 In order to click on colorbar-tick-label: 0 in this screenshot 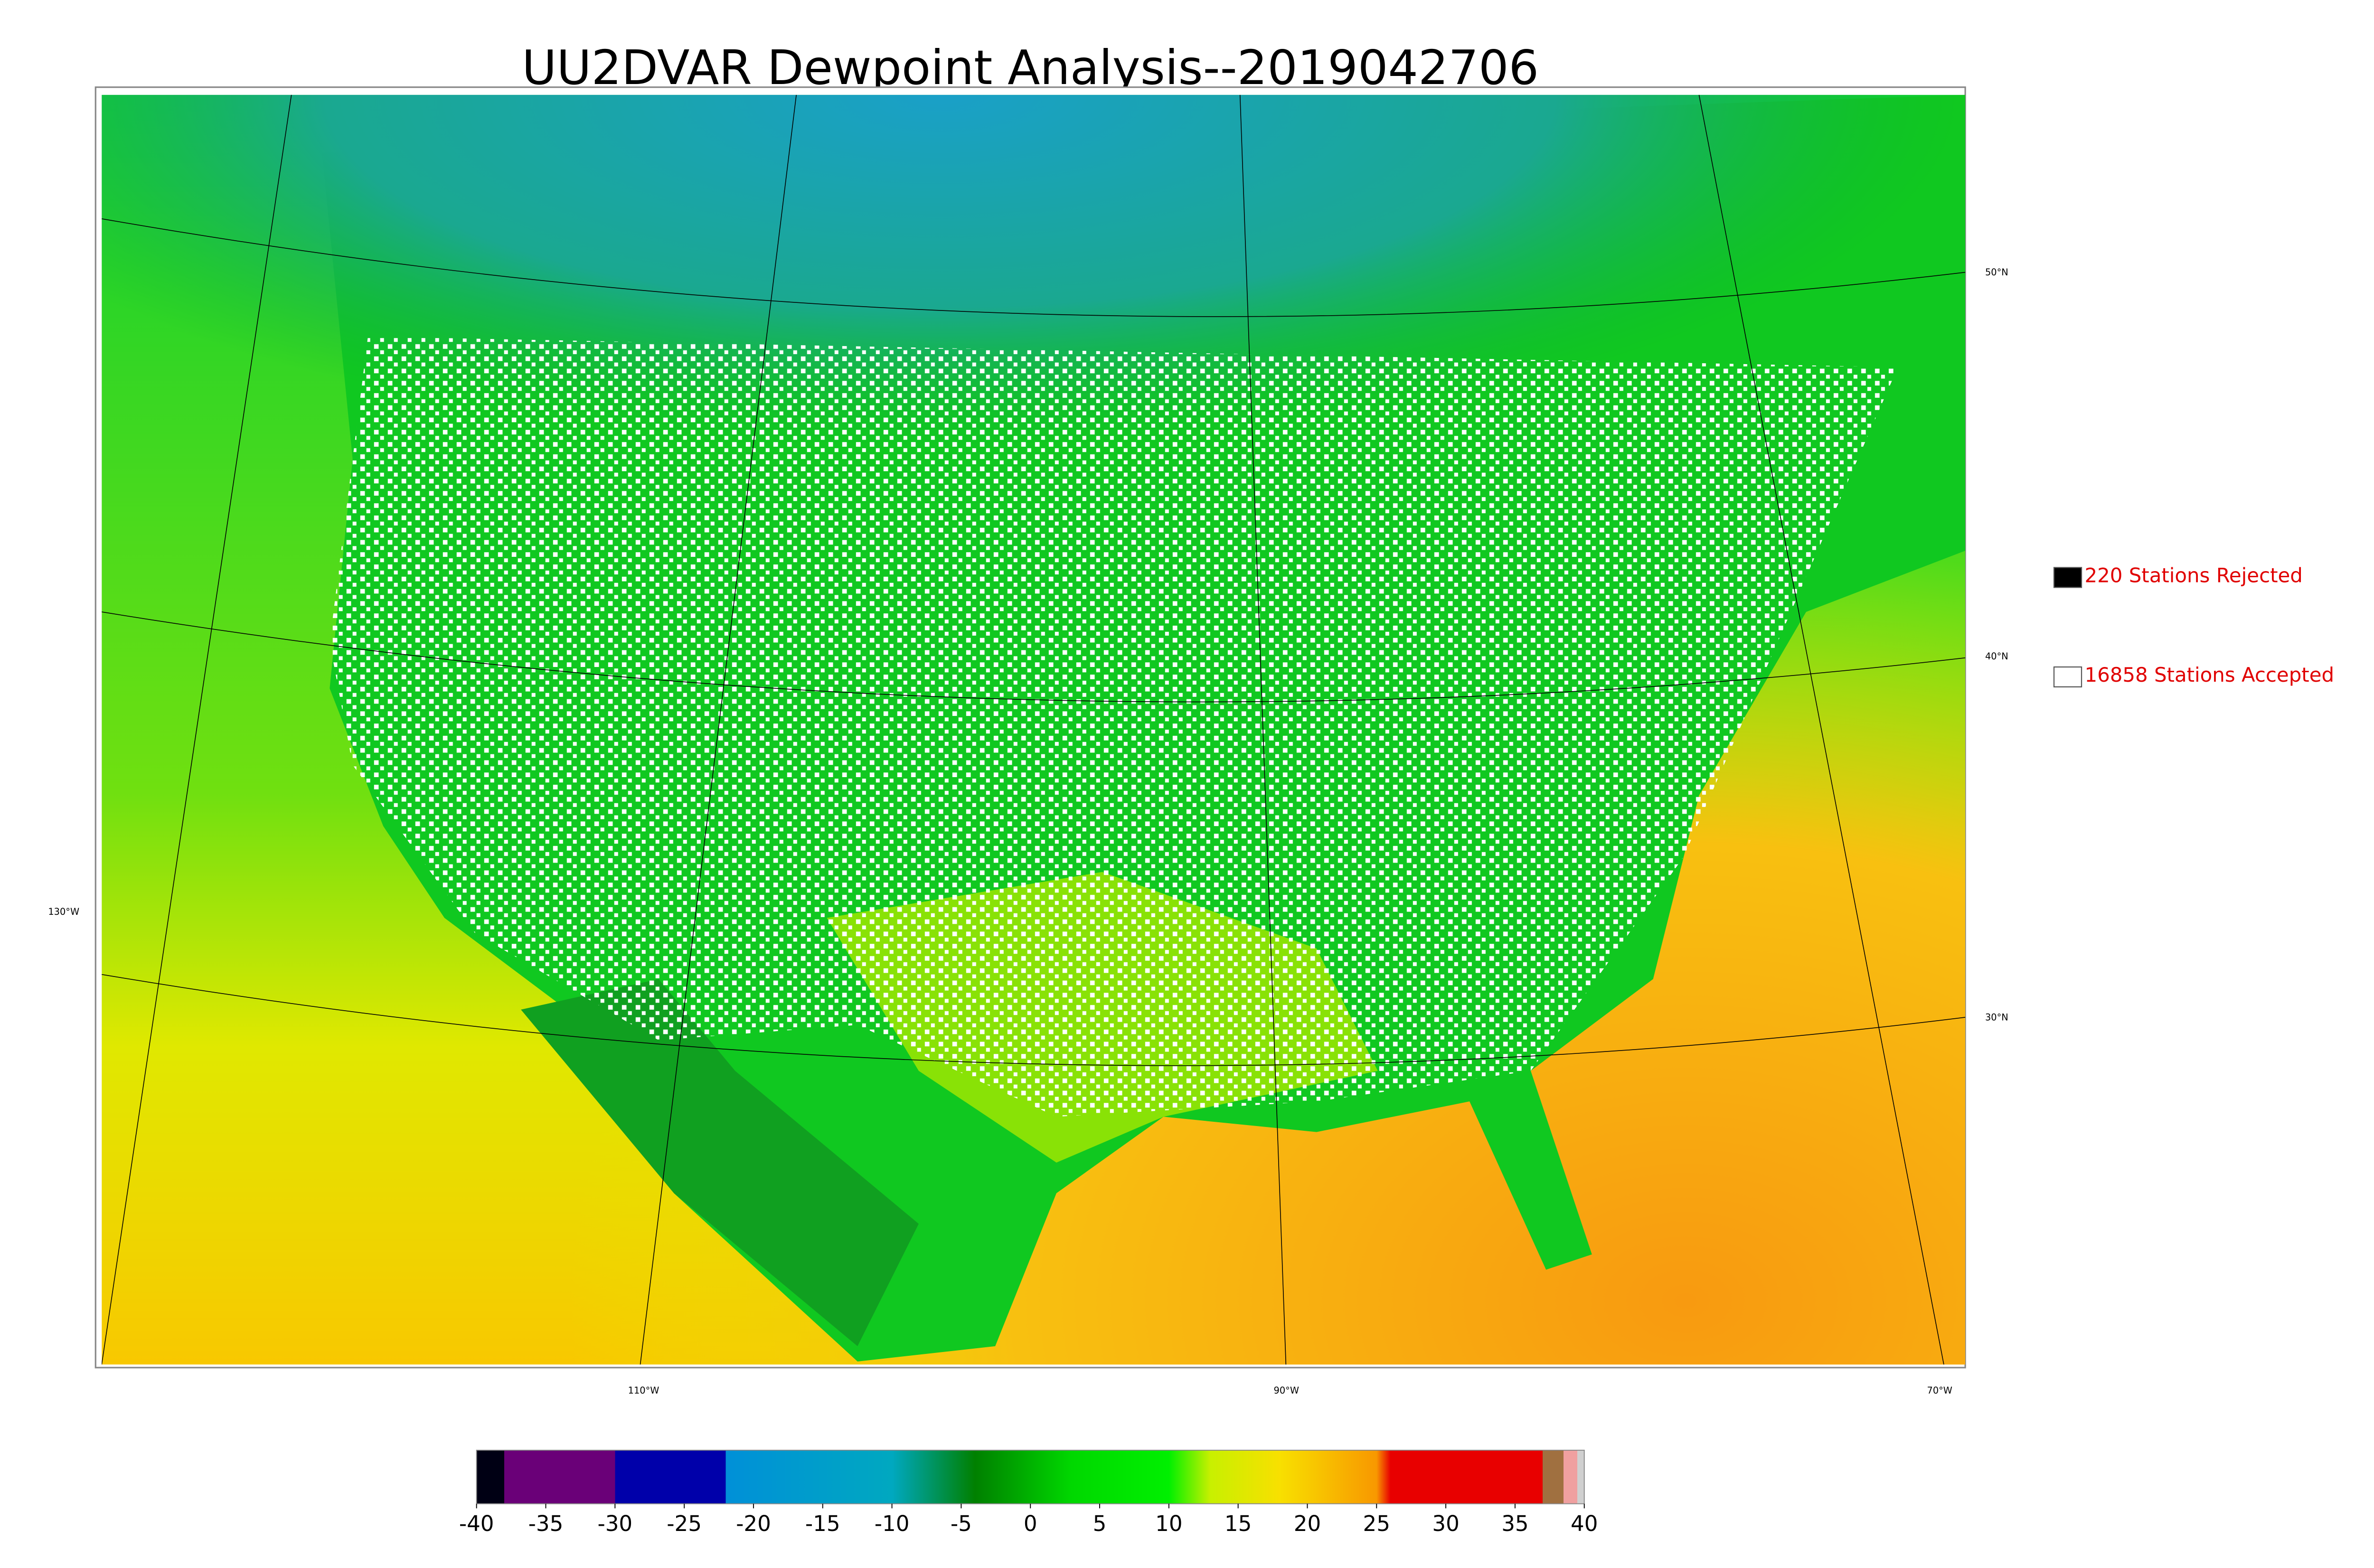, I will do `click(1030, 1524)`.